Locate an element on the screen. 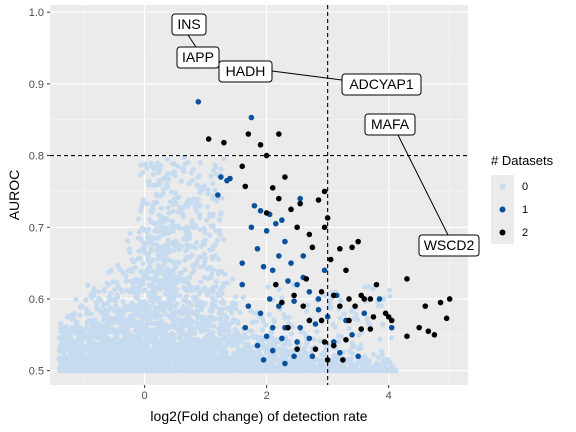  legend-title: # Datasets is located at coordinates (522, 160).